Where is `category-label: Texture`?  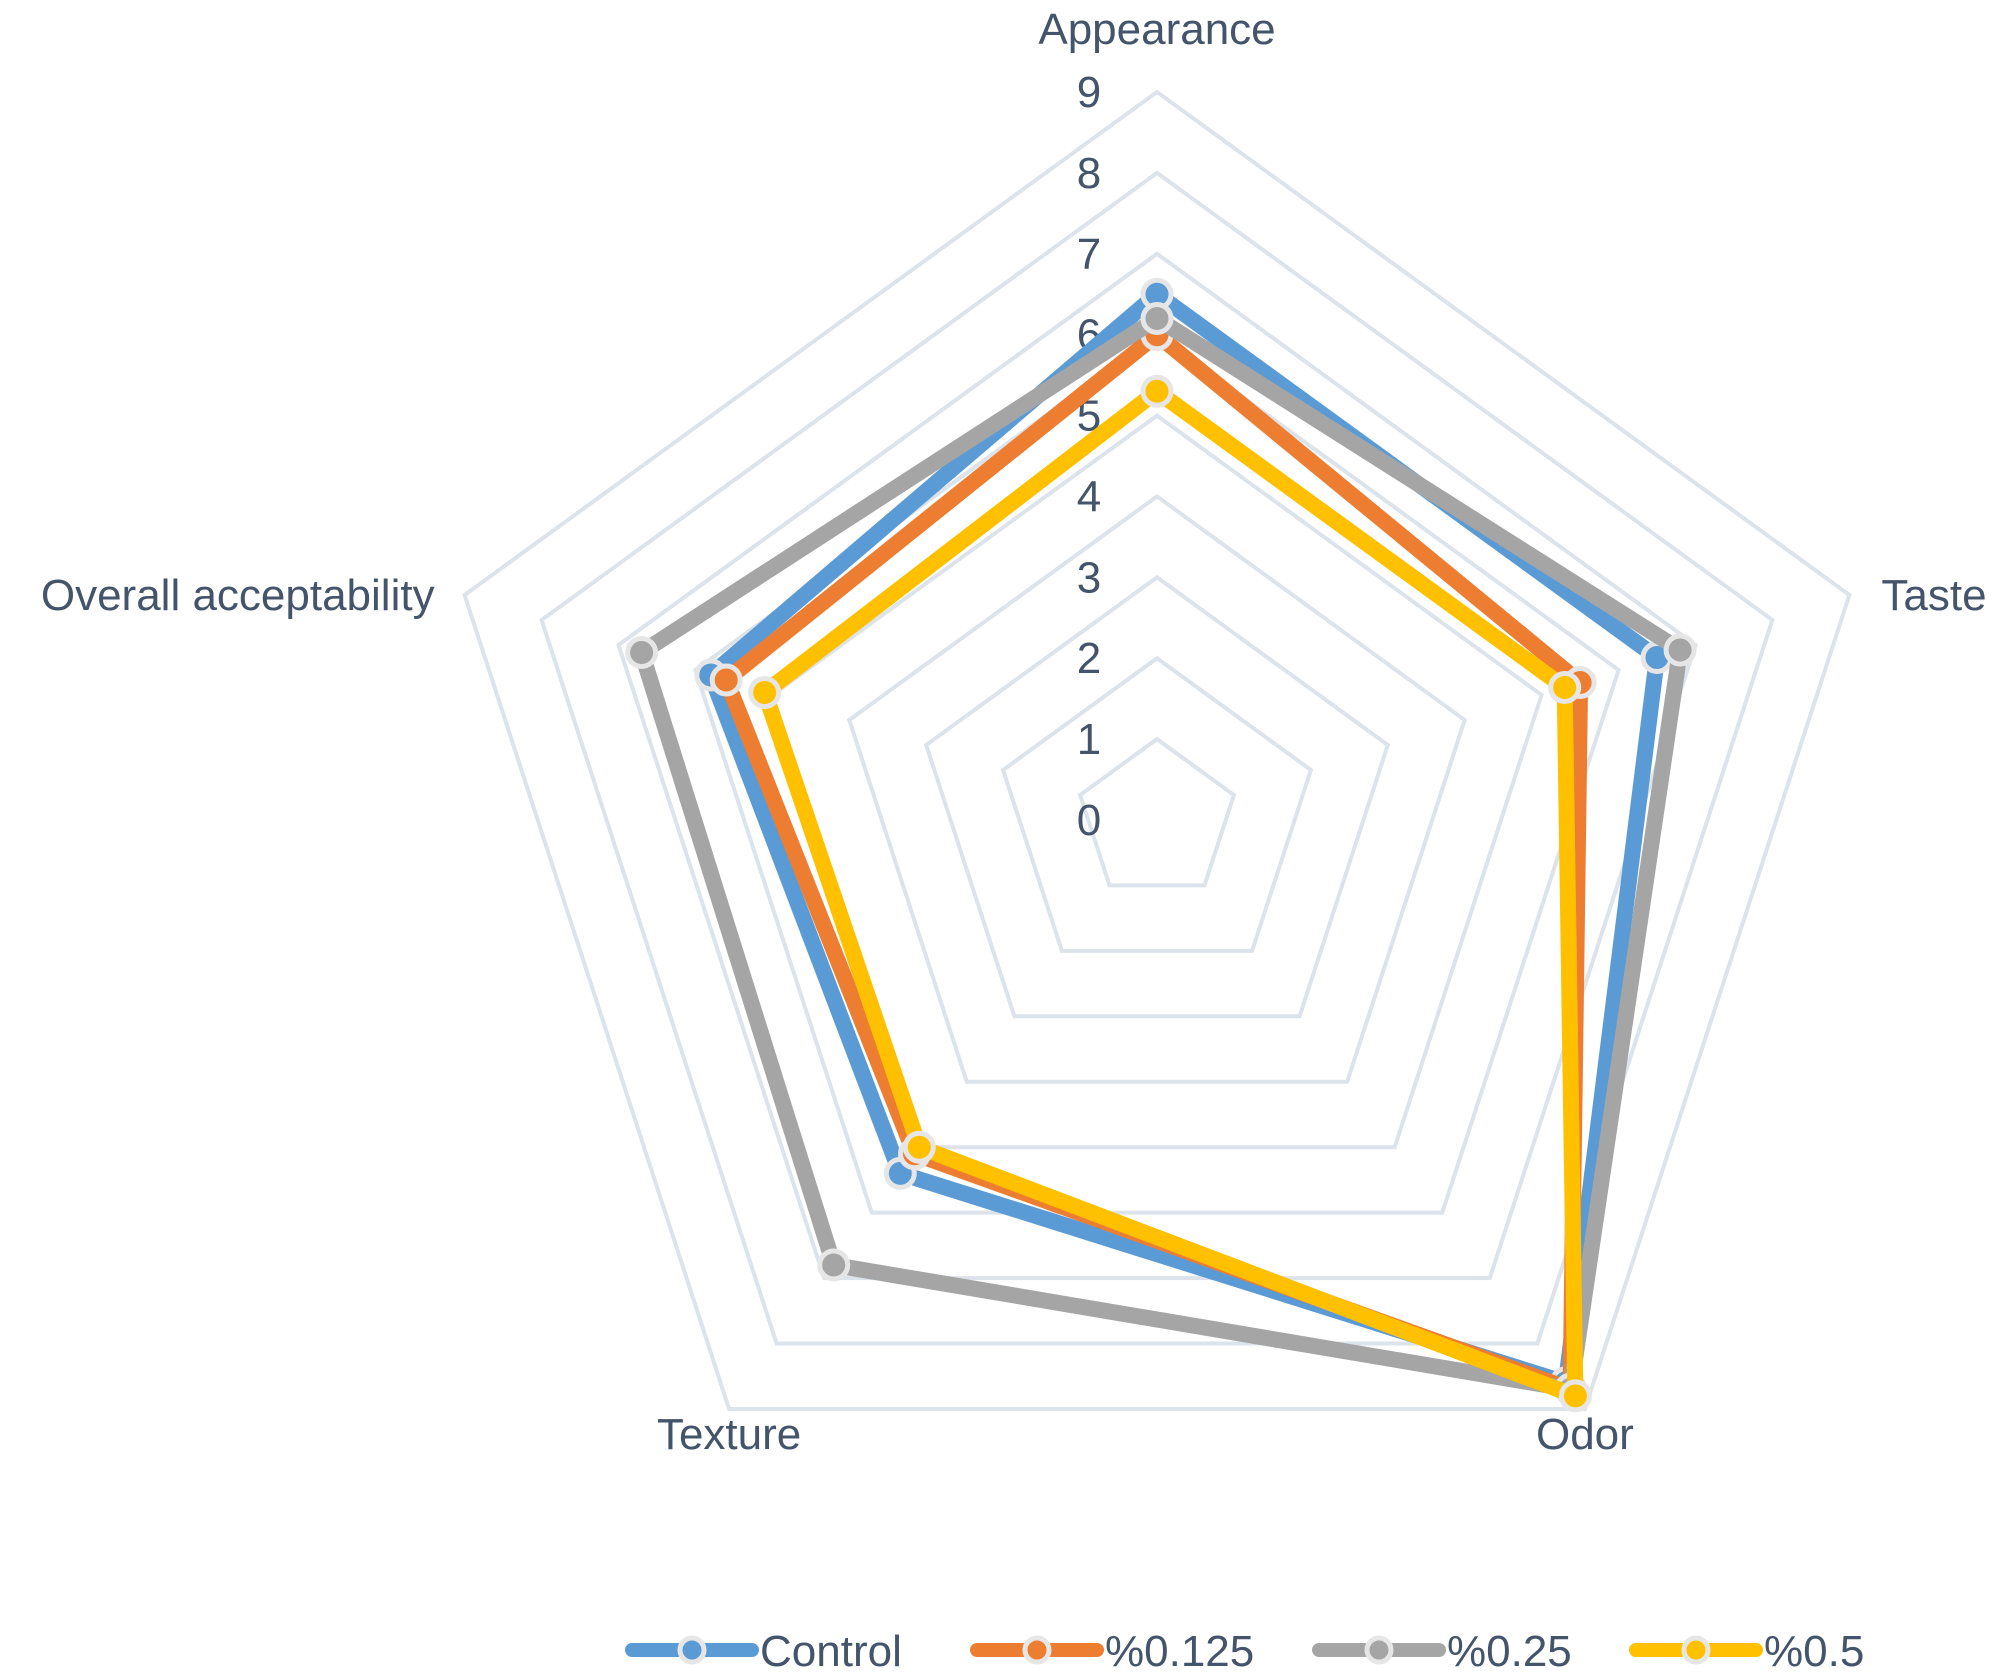 category-label: Texture is located at coordinates (729, 1434).